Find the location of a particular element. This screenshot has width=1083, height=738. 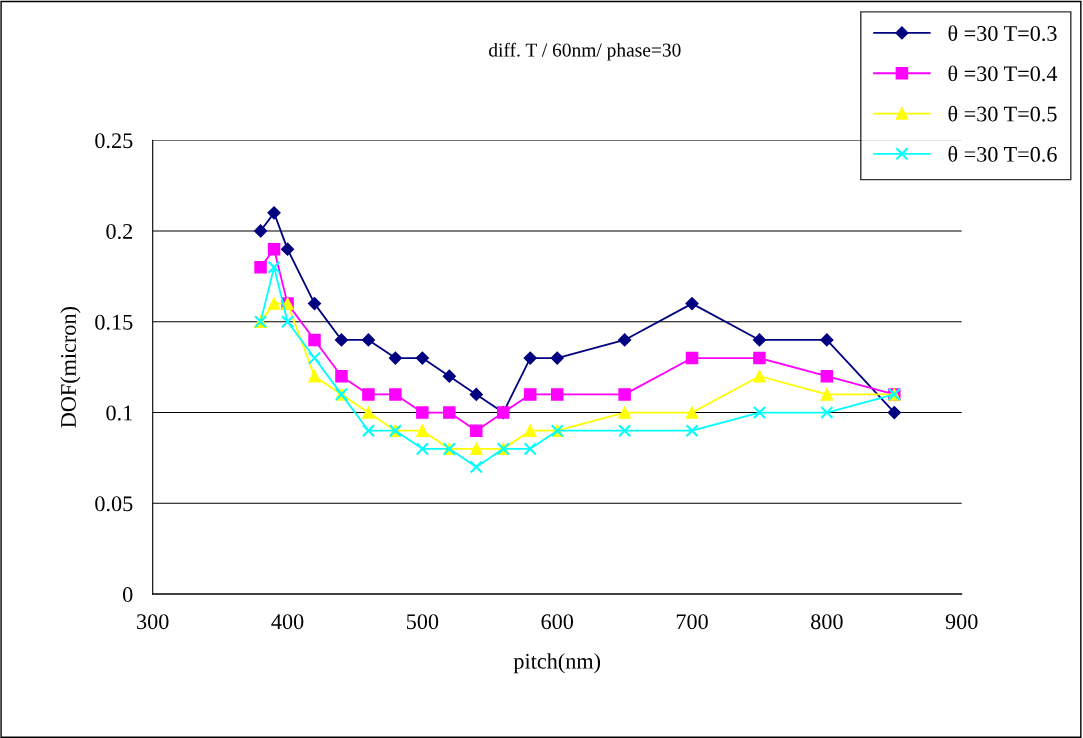

x-axis-title: pitch(nm) is located at coordinates (557, 663).